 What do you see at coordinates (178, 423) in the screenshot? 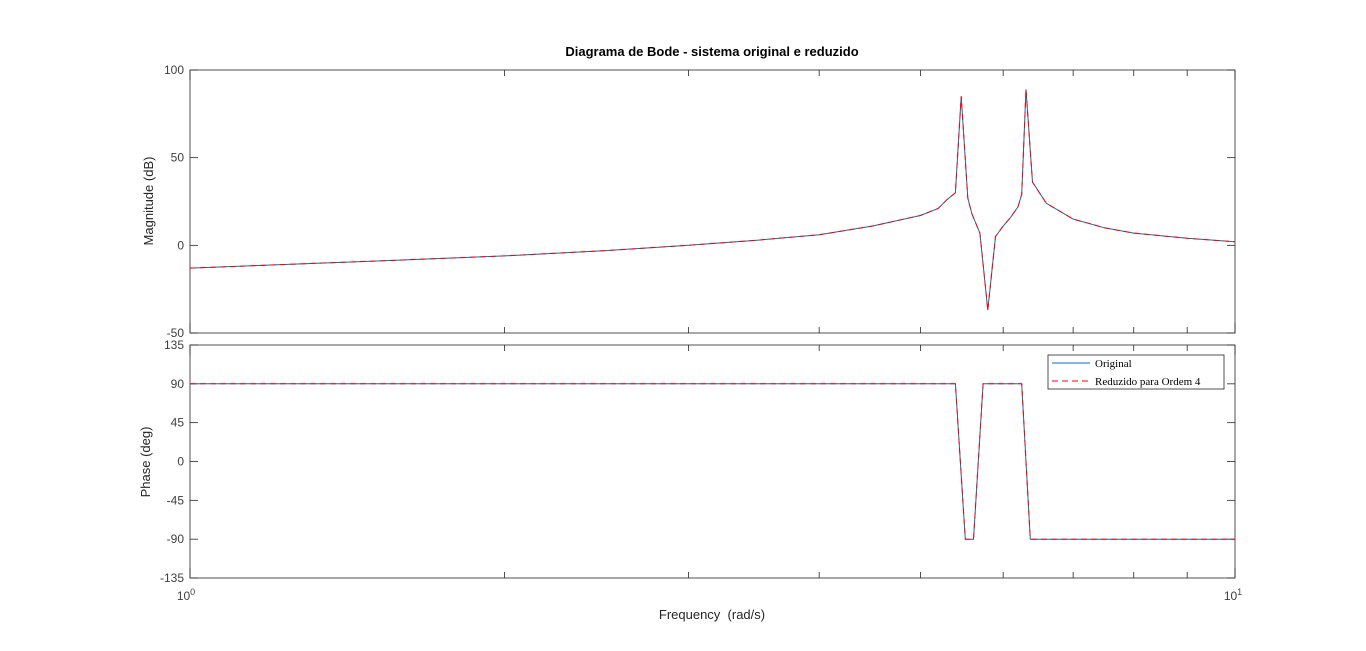
I see `phase-y-tick-label-2: 45` at bounding box center [178, 423].